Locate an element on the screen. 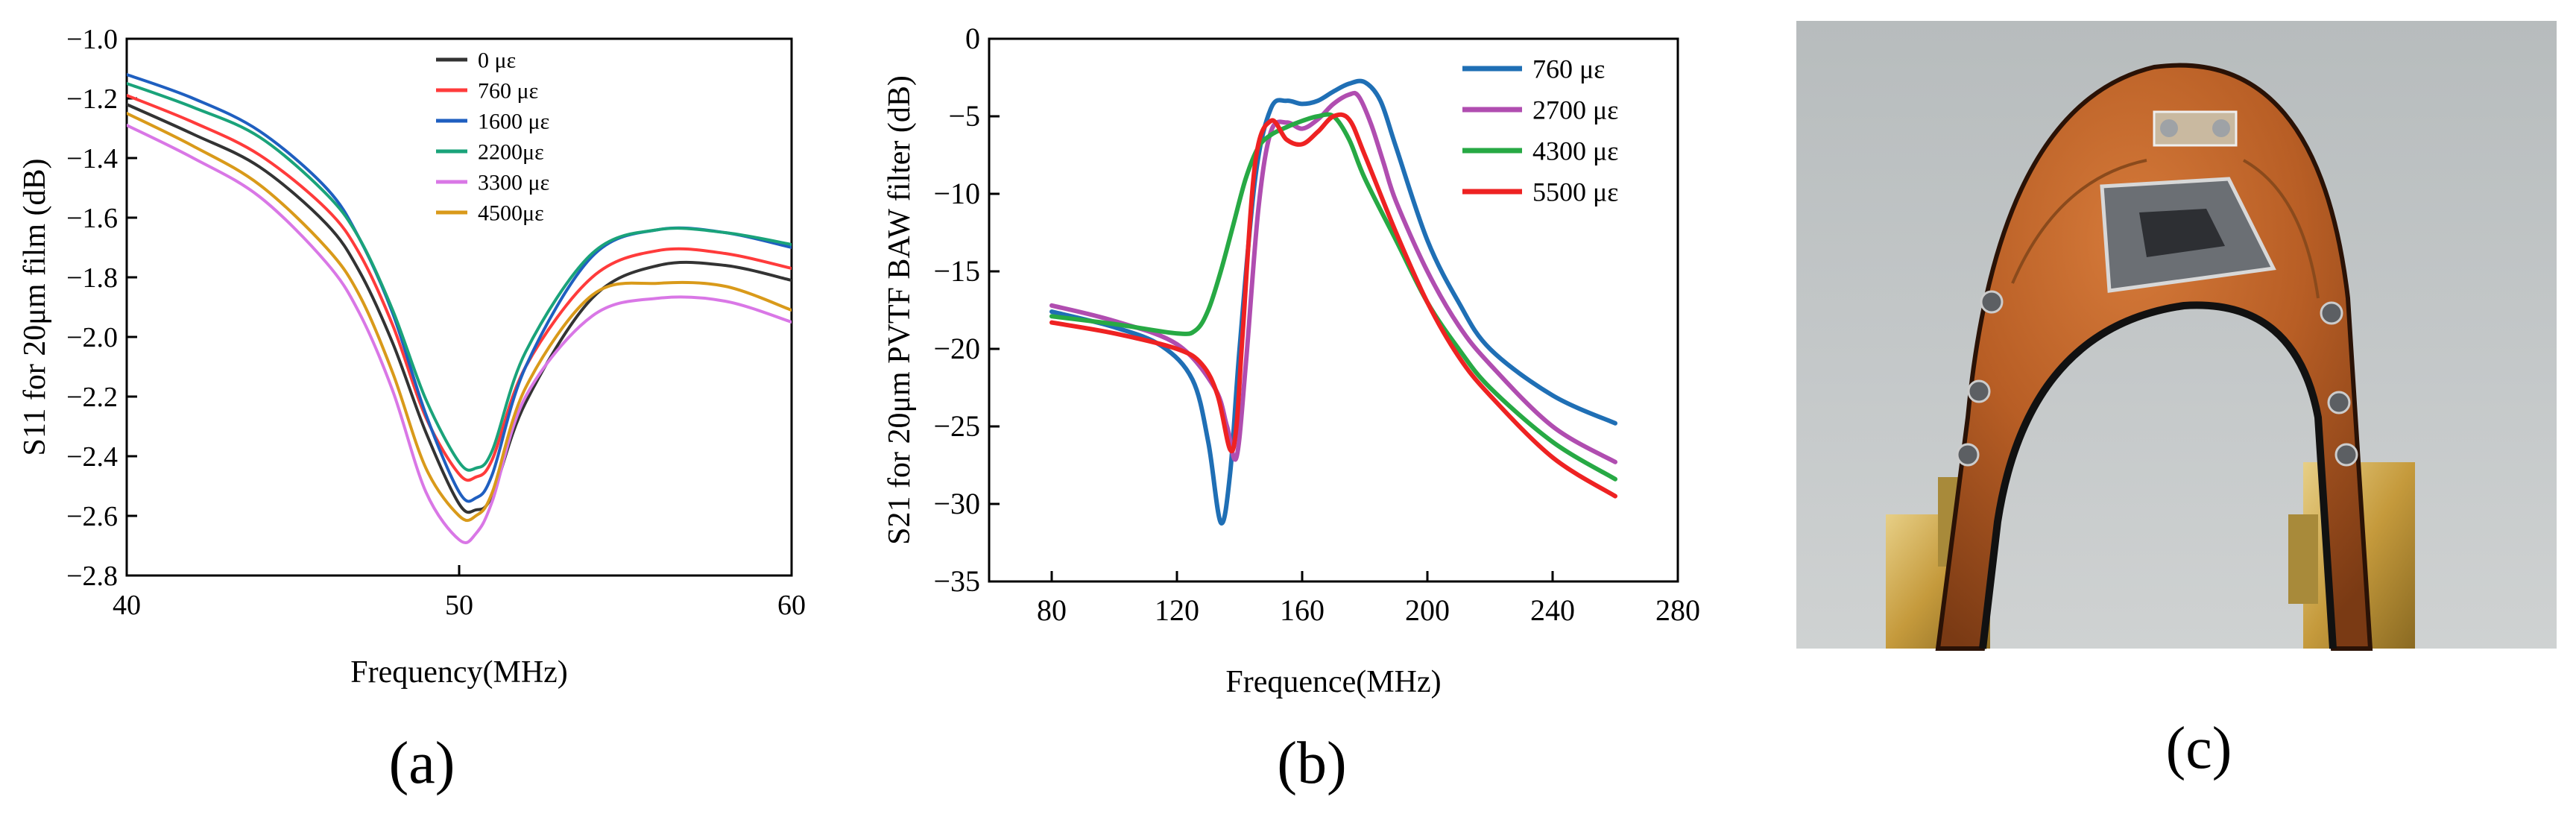 This screenshot has width=2576, height=823. b-y-tick-label: −15 is located at coordinates (957, 271).